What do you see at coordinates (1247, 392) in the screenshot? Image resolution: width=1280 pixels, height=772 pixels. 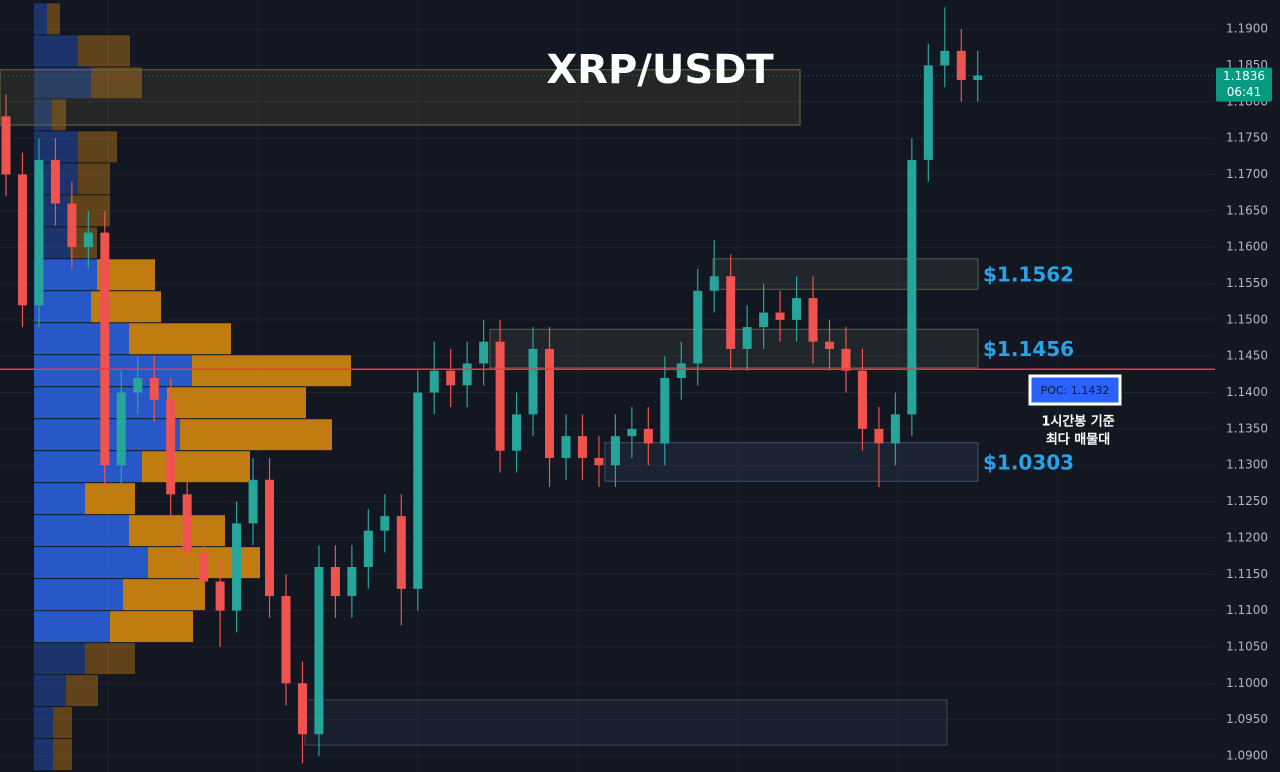 I see `y-tick-label: 1.1400` at bounding box center [1247, 392].